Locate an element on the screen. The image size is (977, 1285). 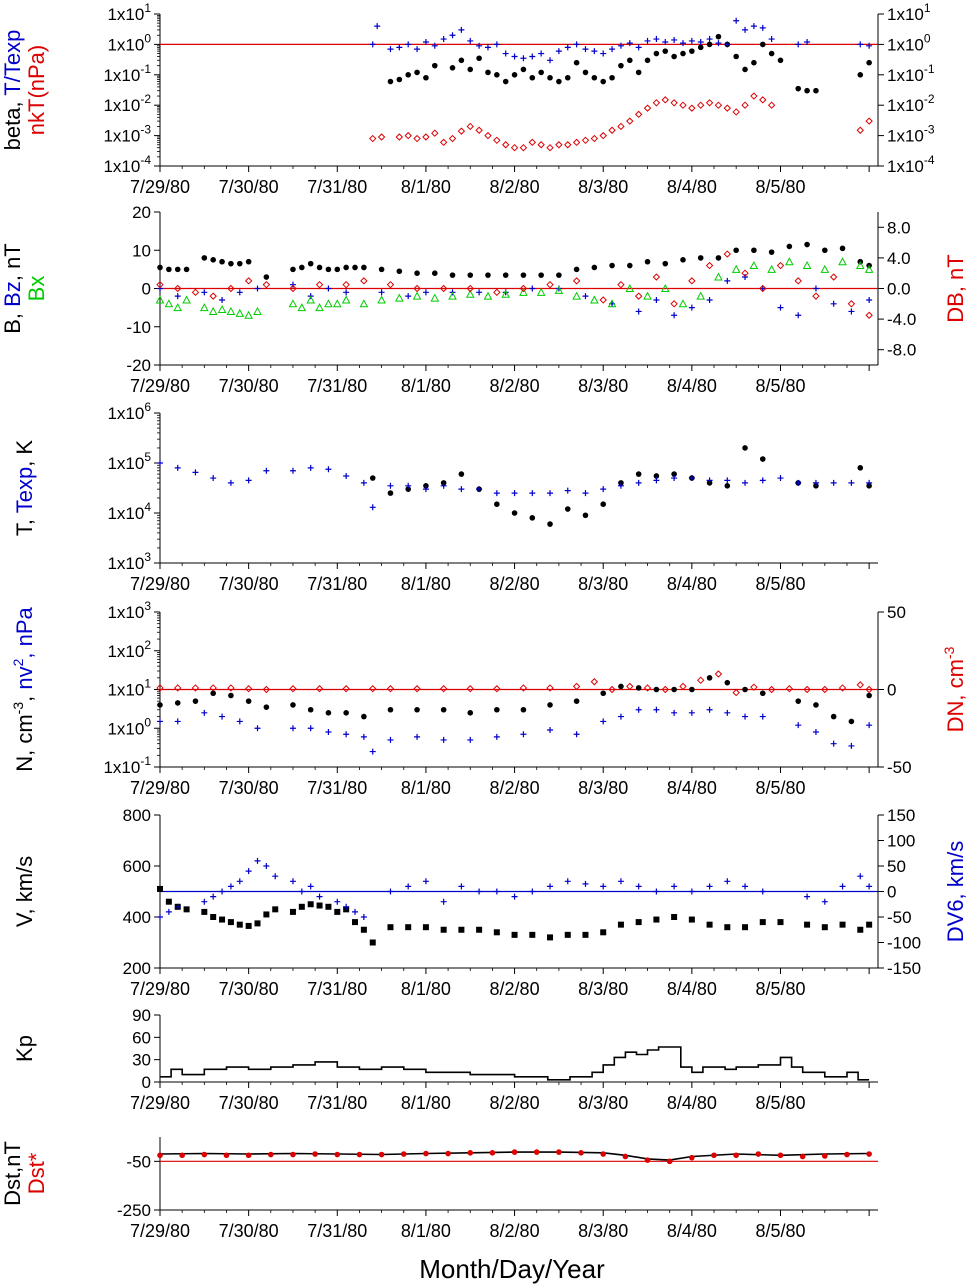
y-tick-label: 200 is located at coordinates (137, 968).